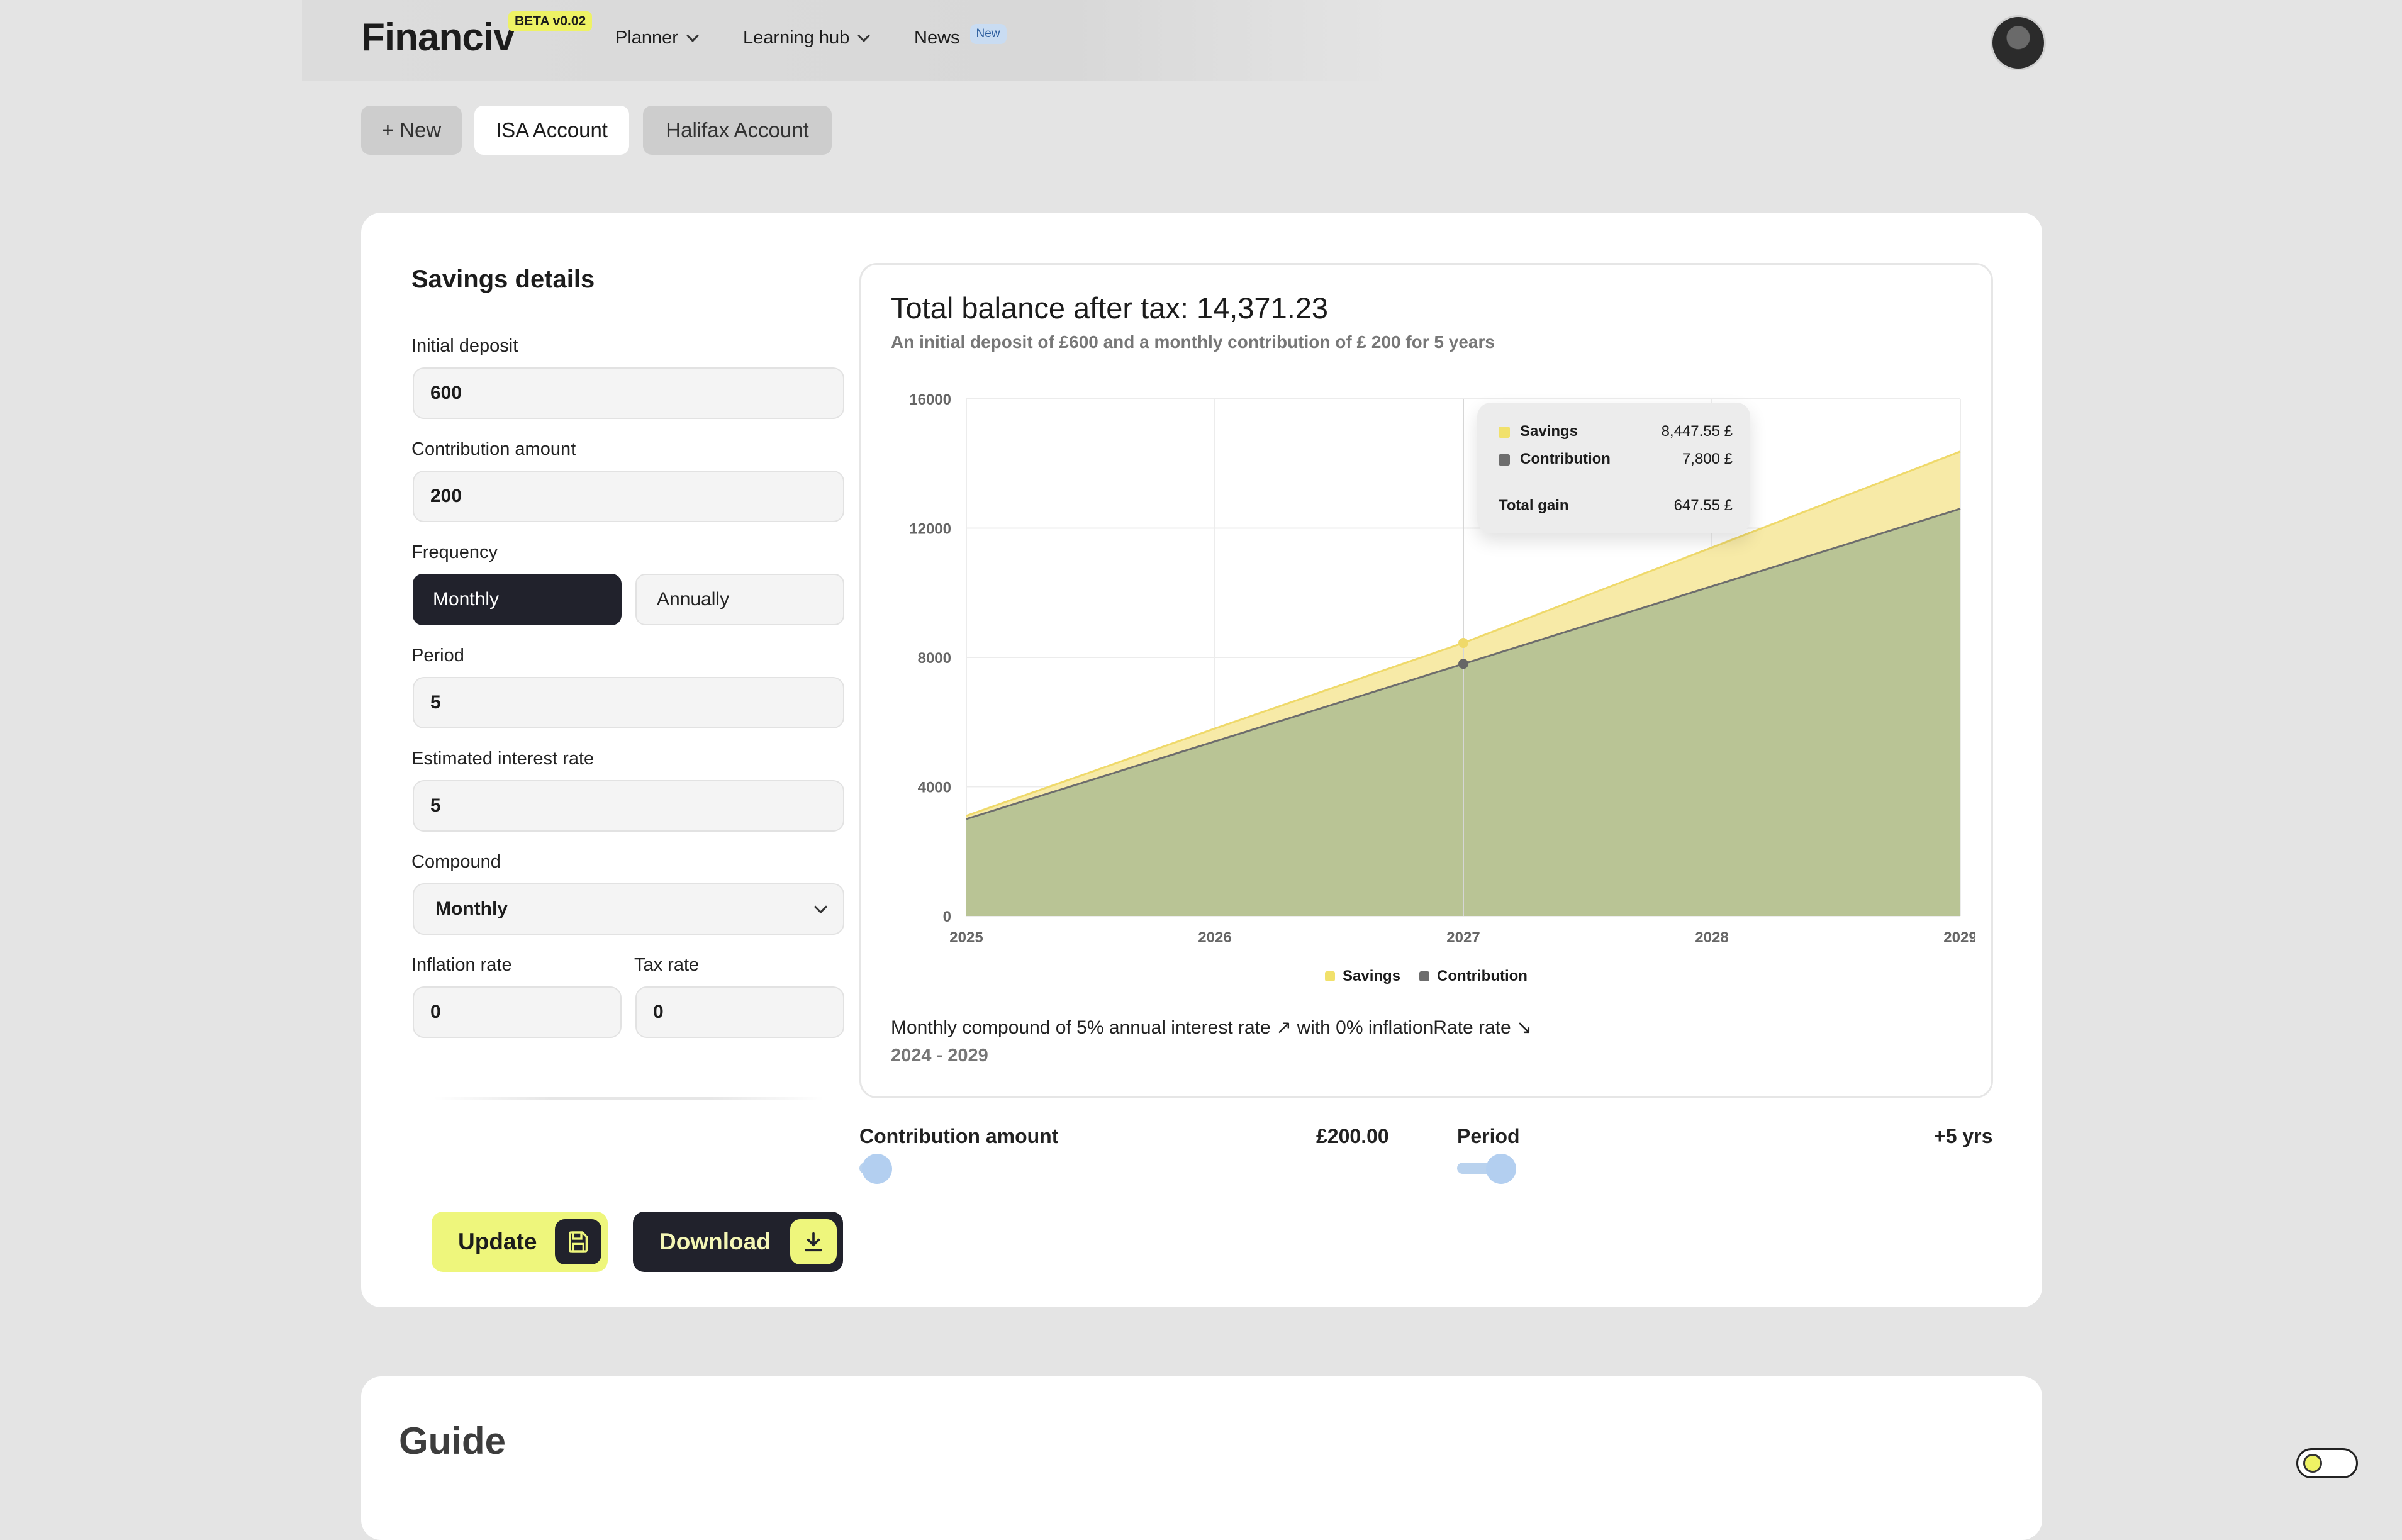 This screenshot has width=2402, height=1540. Describe the element at coordinates (628, 806) in the screenshot. I see `interest-rate-input: 5` at that location.